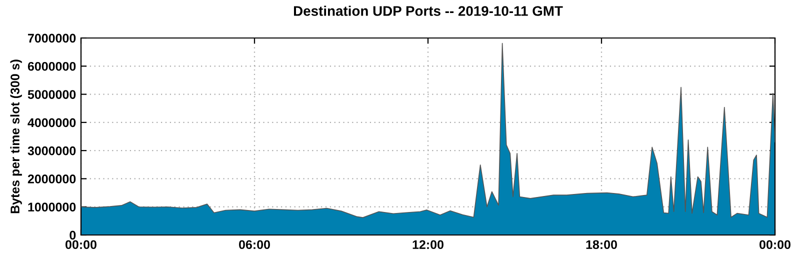  What do you see at coordinates (52, 38) in the screenshot?
I see `y-tick-label: 7000000` at bounding box center [52, 38].